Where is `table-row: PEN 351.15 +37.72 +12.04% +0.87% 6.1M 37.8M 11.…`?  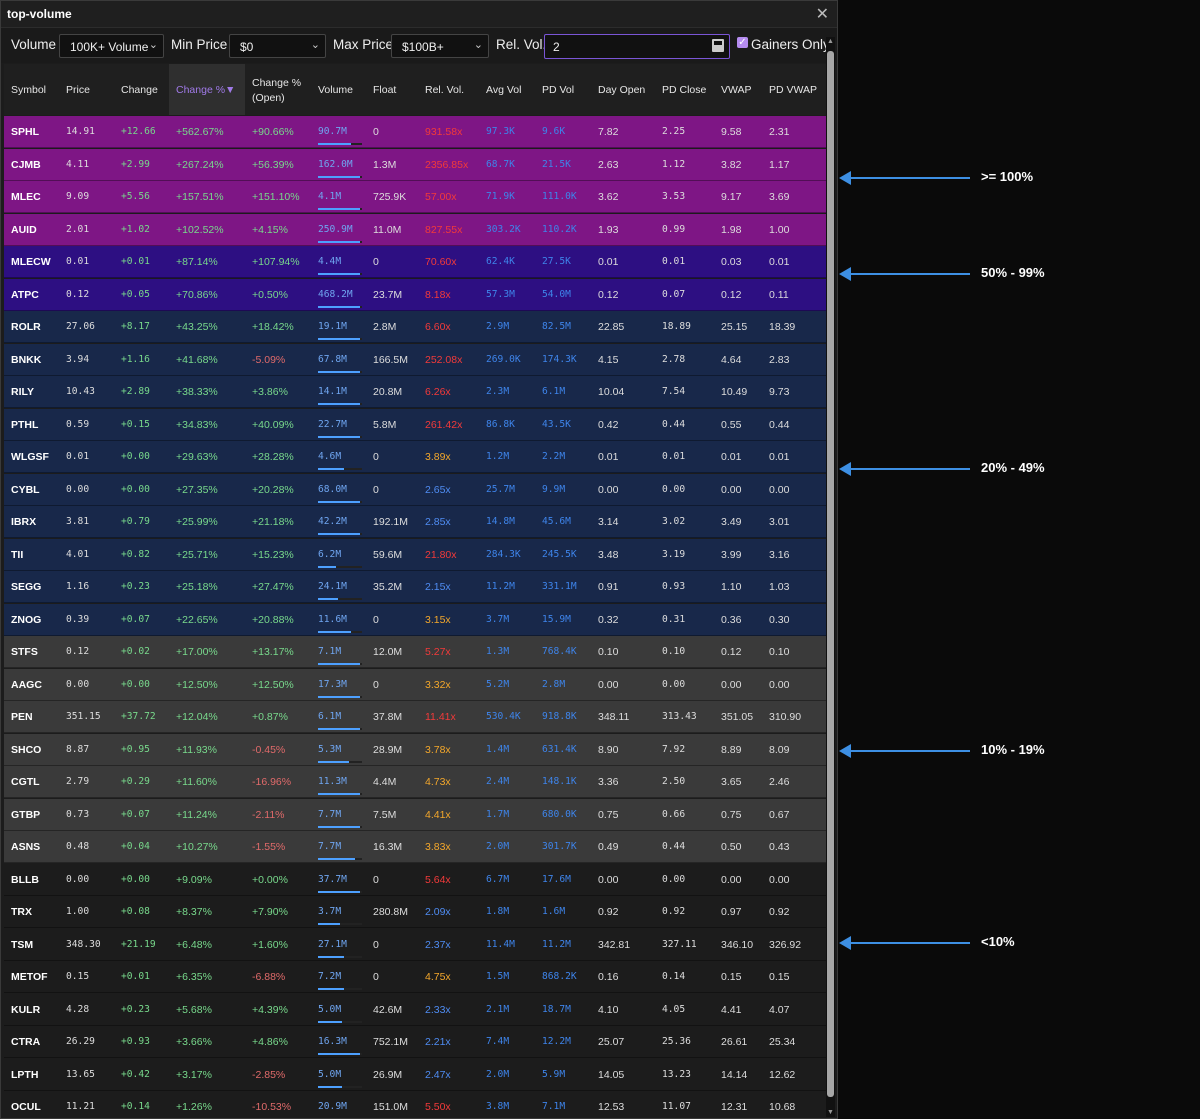 table-row: PEN 351.15 +37.72 +12.04% +0.87% 6.1M 37.8M 11.… is located at coordinates (415, 717).